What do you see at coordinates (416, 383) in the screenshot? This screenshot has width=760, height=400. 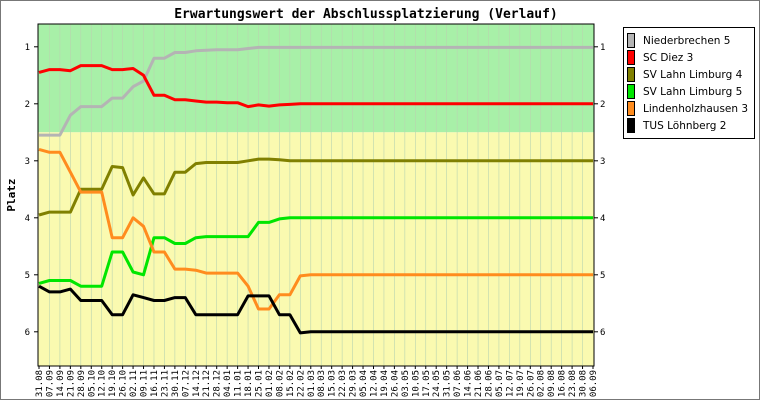 I see `x-tick-label: 10.05` at bounding box center [416, 383].